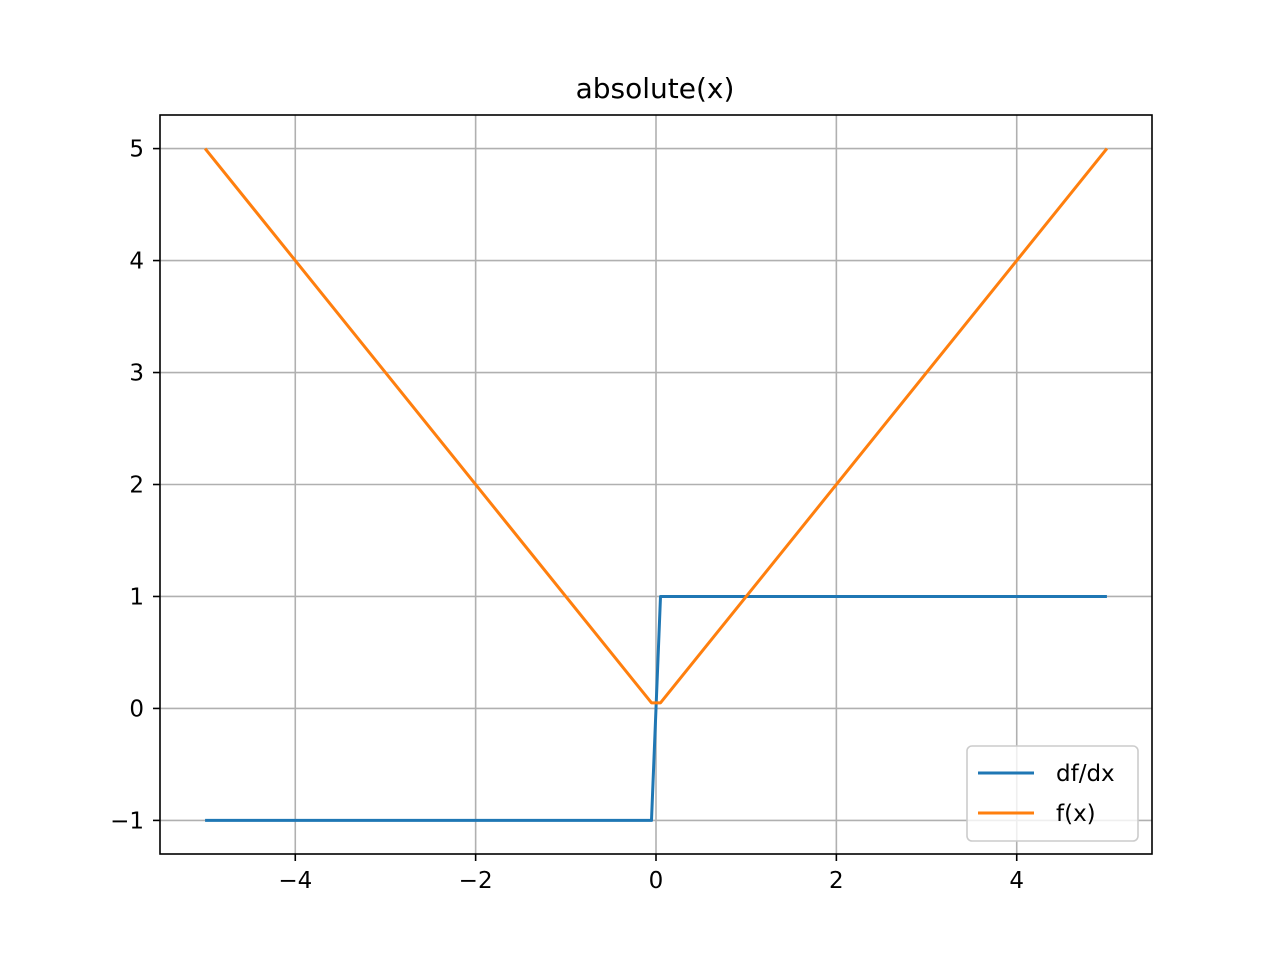 This screenshot has height=965, width=1280. I want to click on legend: df/dx f(x), so click(1052, 793).